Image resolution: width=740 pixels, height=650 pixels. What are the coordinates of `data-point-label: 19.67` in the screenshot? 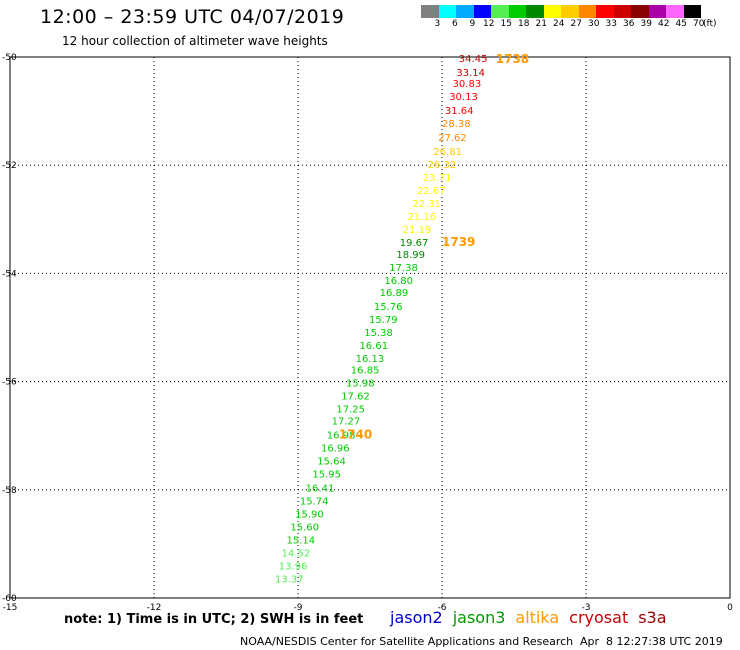 It's located at (414, 243).